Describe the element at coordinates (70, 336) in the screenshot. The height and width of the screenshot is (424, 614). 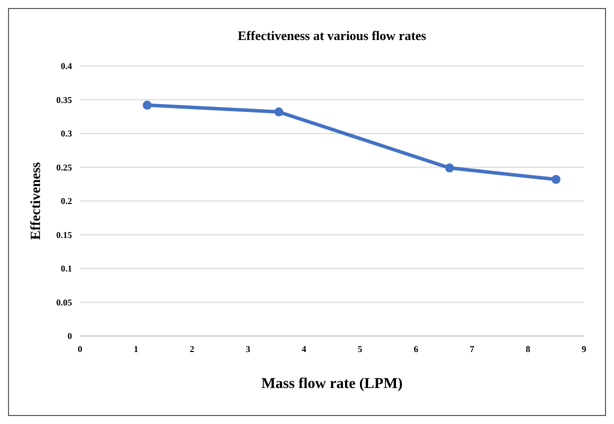
I see `y-tick-label: 0` at that location.